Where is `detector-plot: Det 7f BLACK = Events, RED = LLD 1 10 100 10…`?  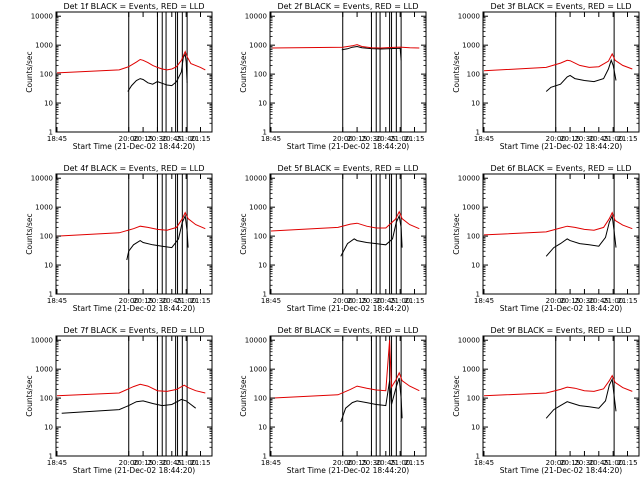 detector-plot: Det 7f BLACK = Events, RED = LLD 1 10 100 10… is located at coordinates (119, 400).